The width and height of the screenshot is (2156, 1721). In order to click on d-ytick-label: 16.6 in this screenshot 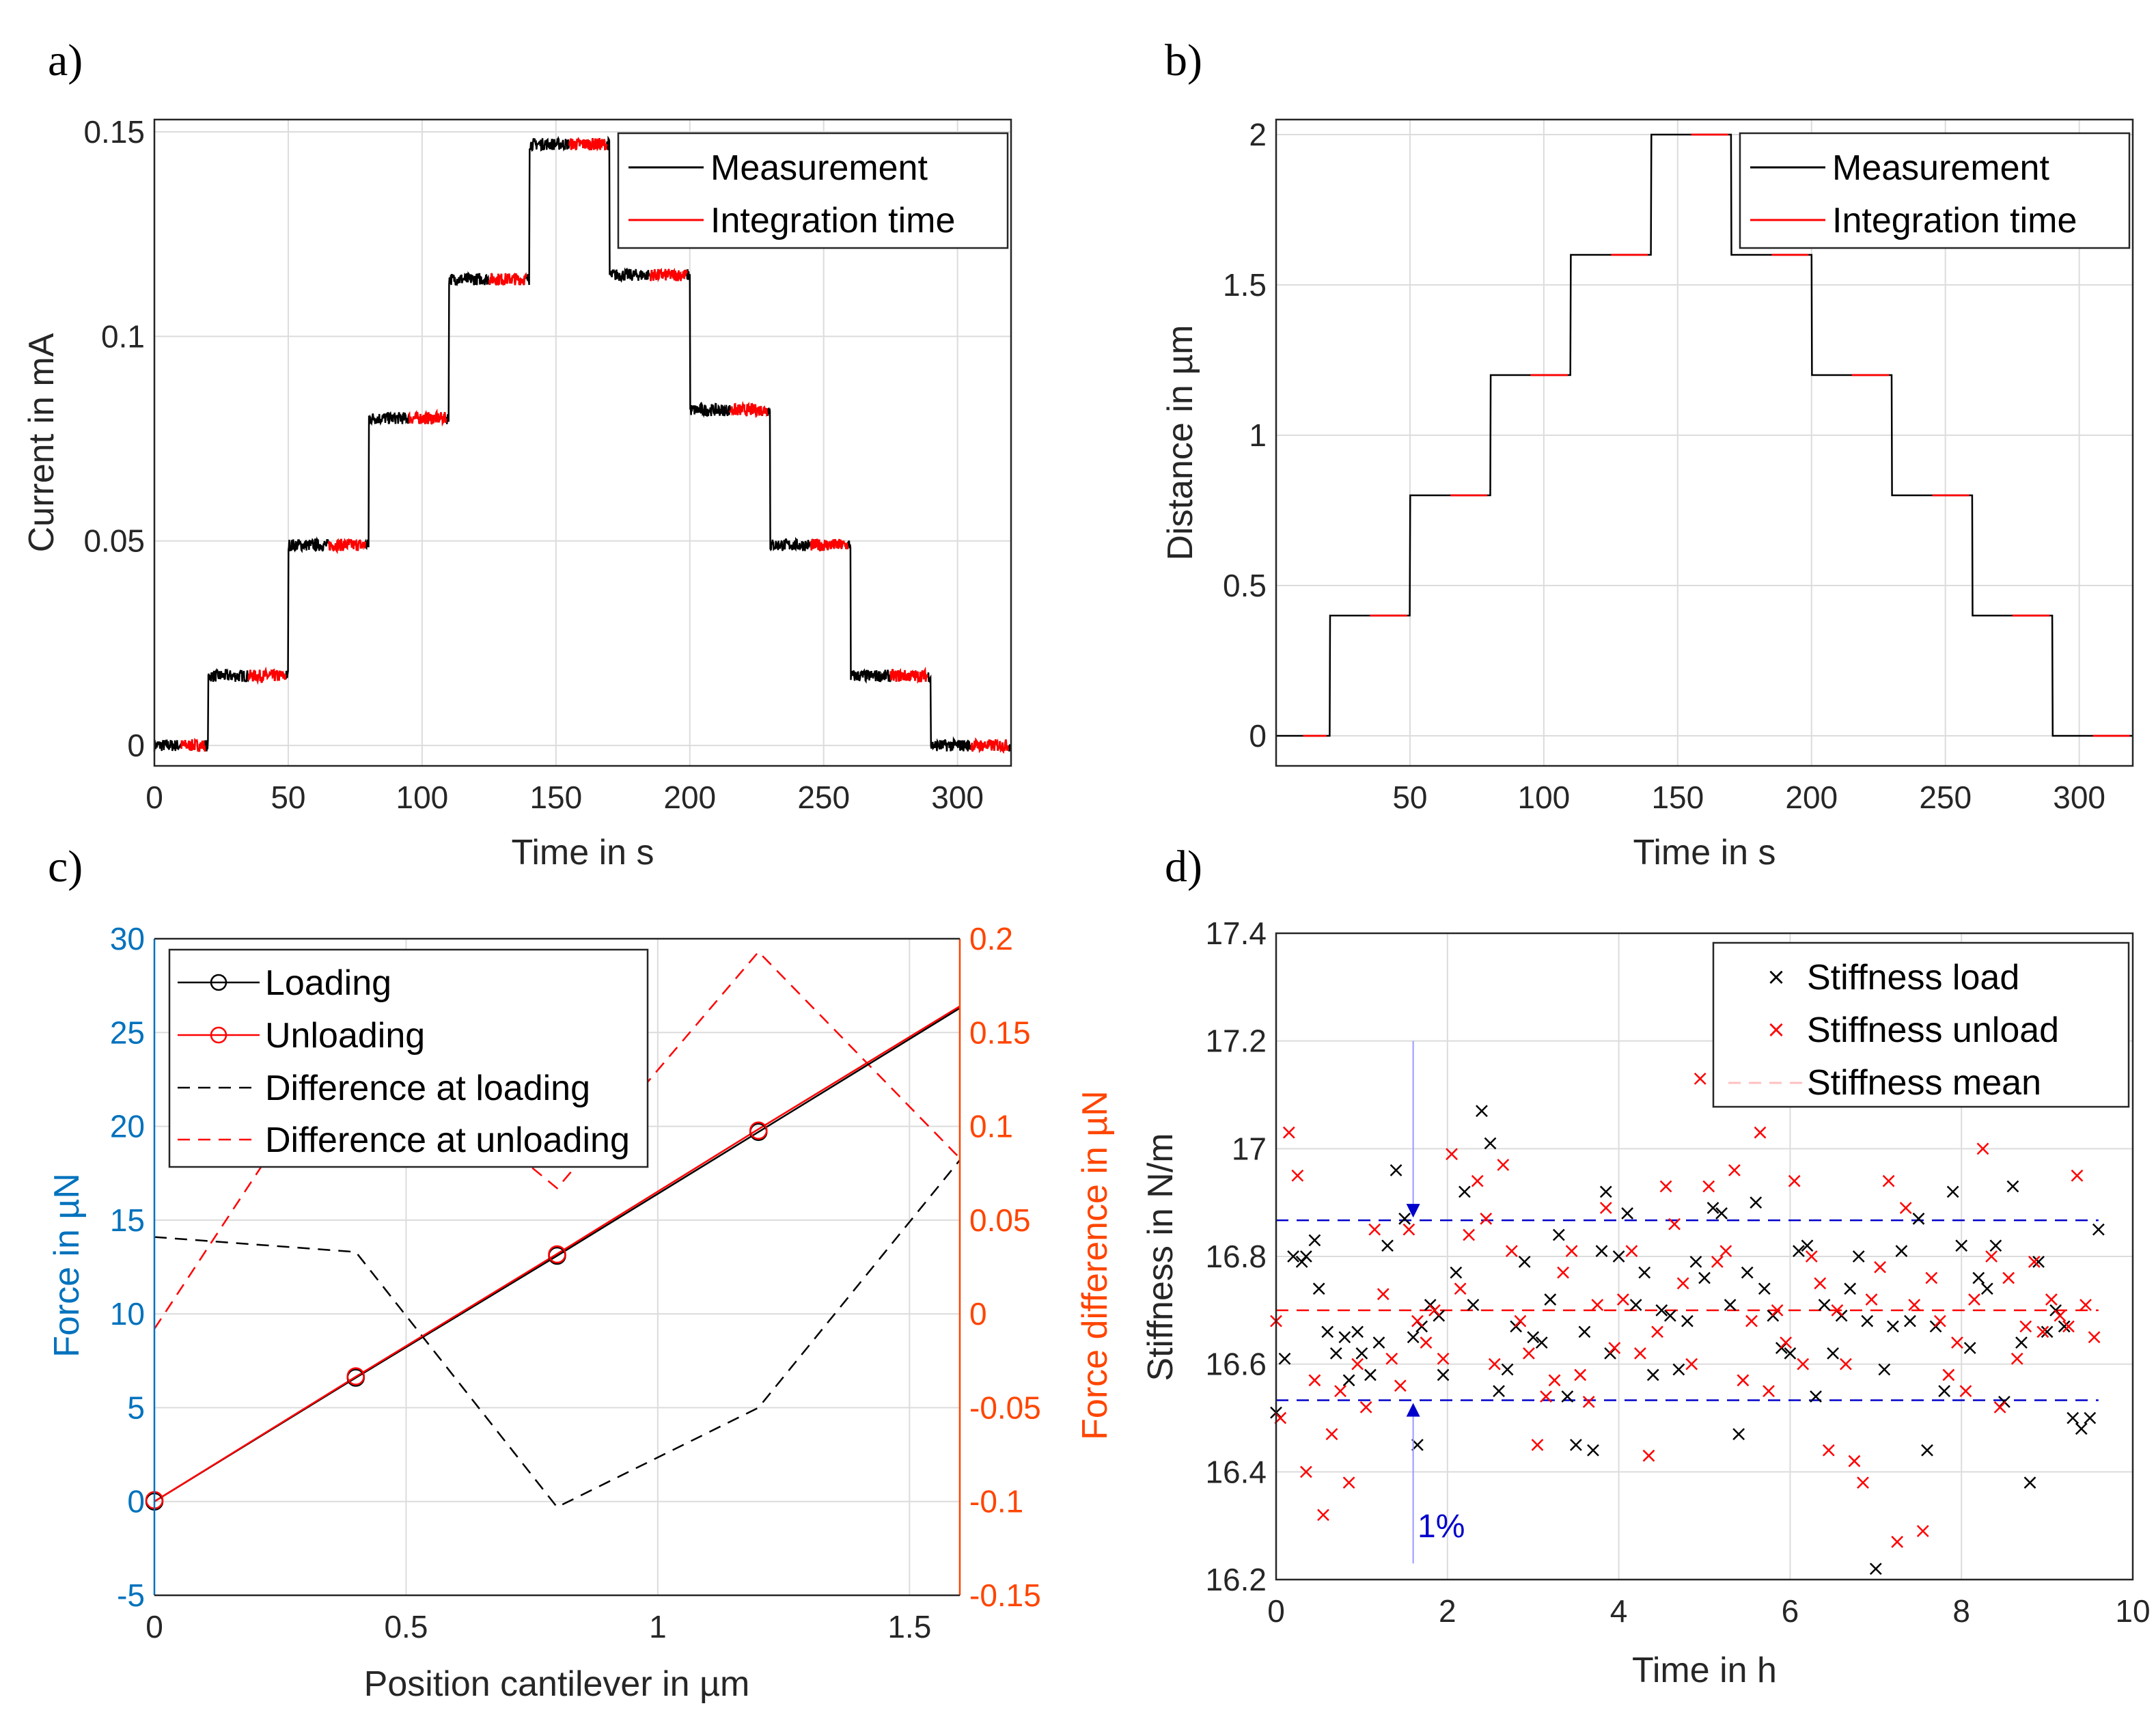, I will do `click(1236, 1364)`.